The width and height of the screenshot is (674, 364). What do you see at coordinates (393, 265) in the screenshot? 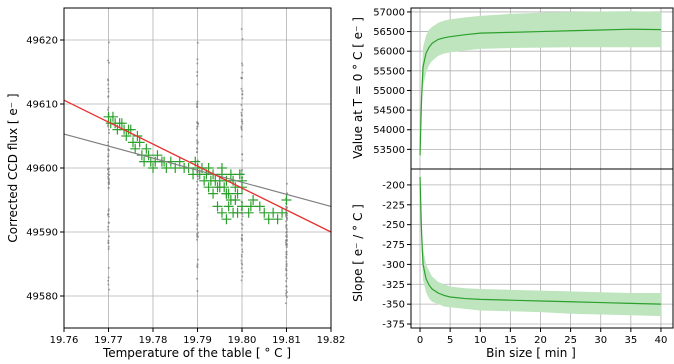
I see `right-y-tick-label: -300` at bounding box center [393, 265].